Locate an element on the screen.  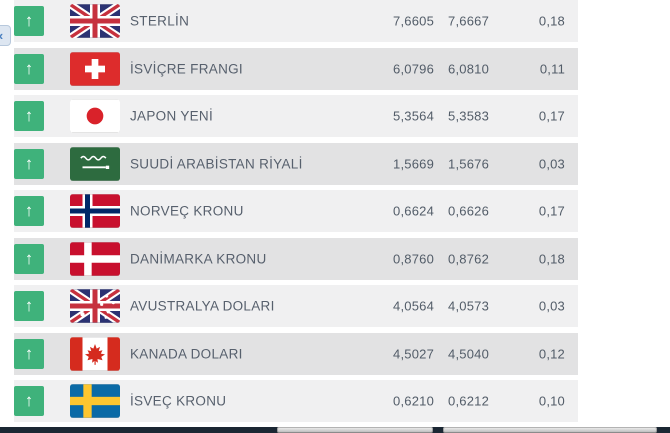
currency-row: ↑ DANİMARKA KRONU 0,8760 0,8762 0,18 is located at coordinates (296, 258).